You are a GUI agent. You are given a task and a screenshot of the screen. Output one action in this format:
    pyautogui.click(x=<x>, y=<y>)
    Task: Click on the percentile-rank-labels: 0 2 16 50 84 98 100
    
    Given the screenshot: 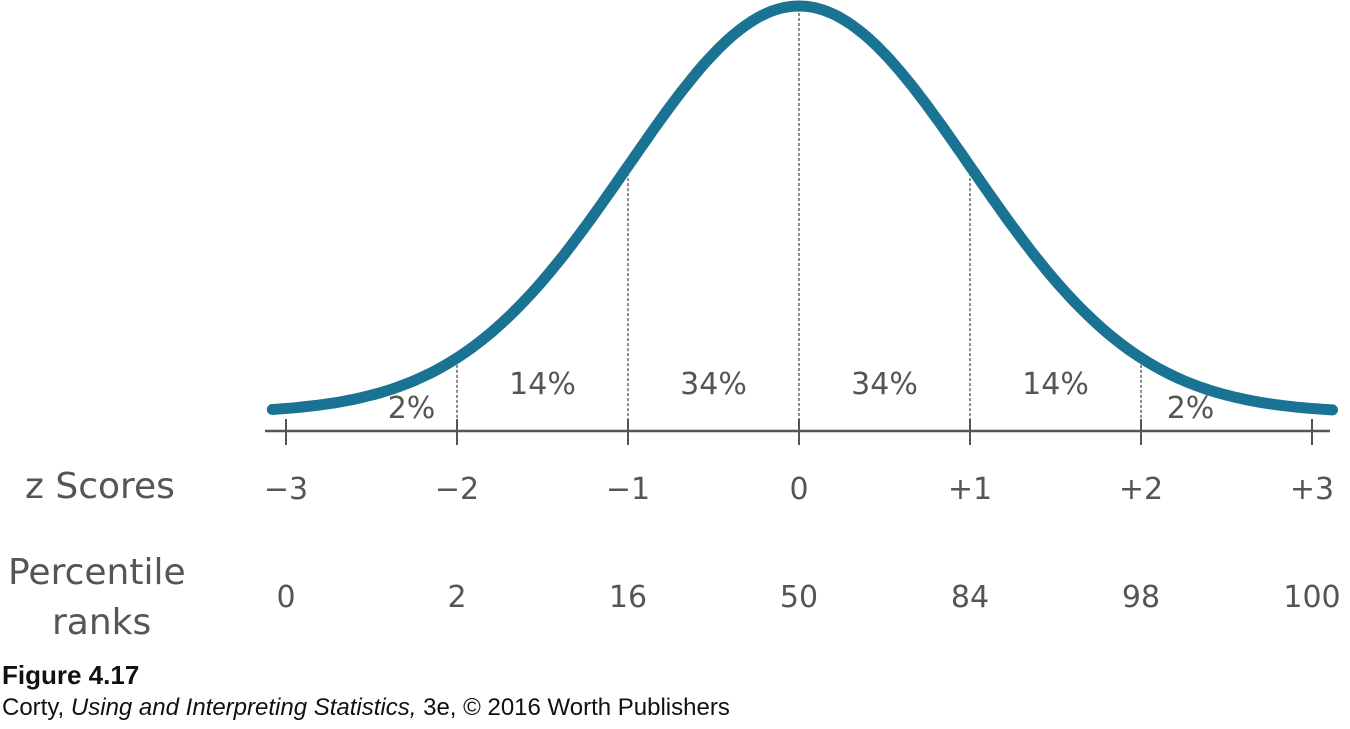 What is the action you would take?
    pyautogui.click(x=808, y=597)
    